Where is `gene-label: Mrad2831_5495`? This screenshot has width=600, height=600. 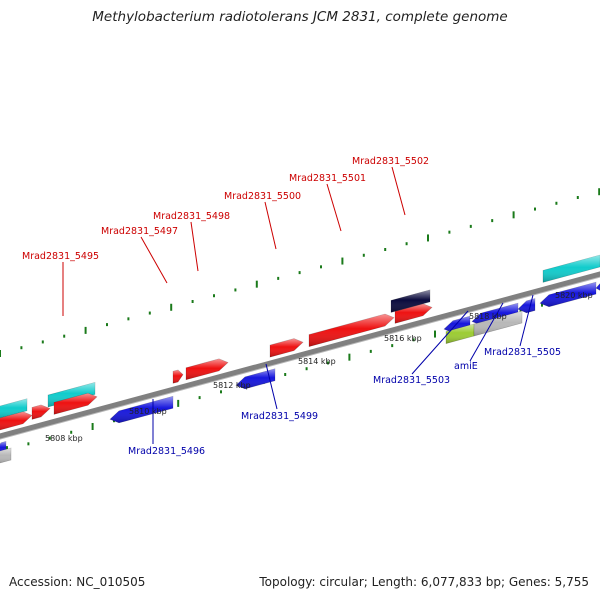
gene-label: Mrad2831_5495 is located at coordinates (60, 256).